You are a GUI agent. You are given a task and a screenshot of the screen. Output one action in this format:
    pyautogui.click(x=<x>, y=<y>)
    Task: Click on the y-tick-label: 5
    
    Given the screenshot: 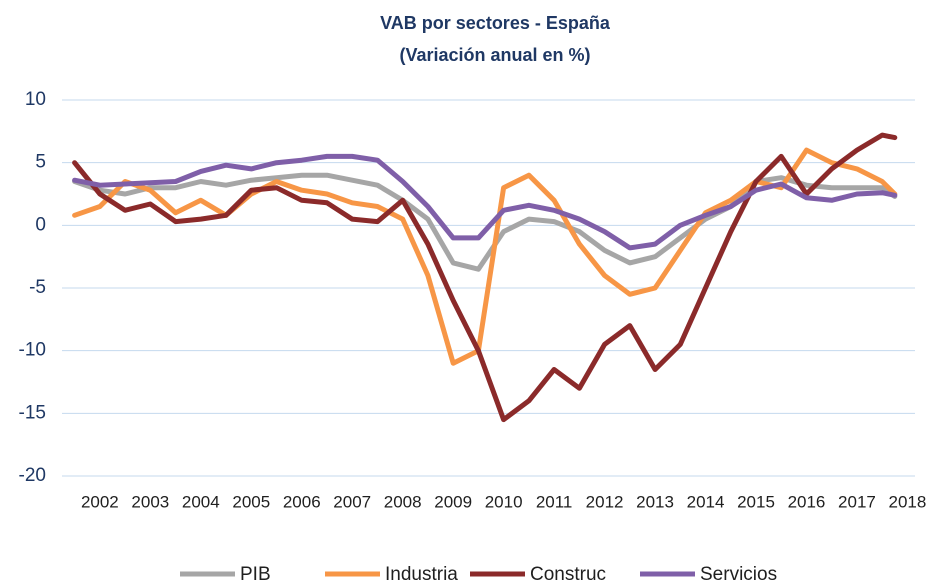 What is the action you would take?
    pyautogui.click(x=40, y=162)
    